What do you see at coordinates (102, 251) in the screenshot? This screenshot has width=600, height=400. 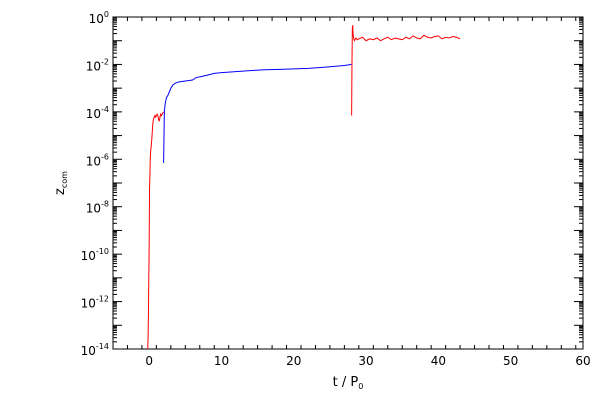 I see `y-tick-label-exponent: -10` at bounding box center [102, 251].